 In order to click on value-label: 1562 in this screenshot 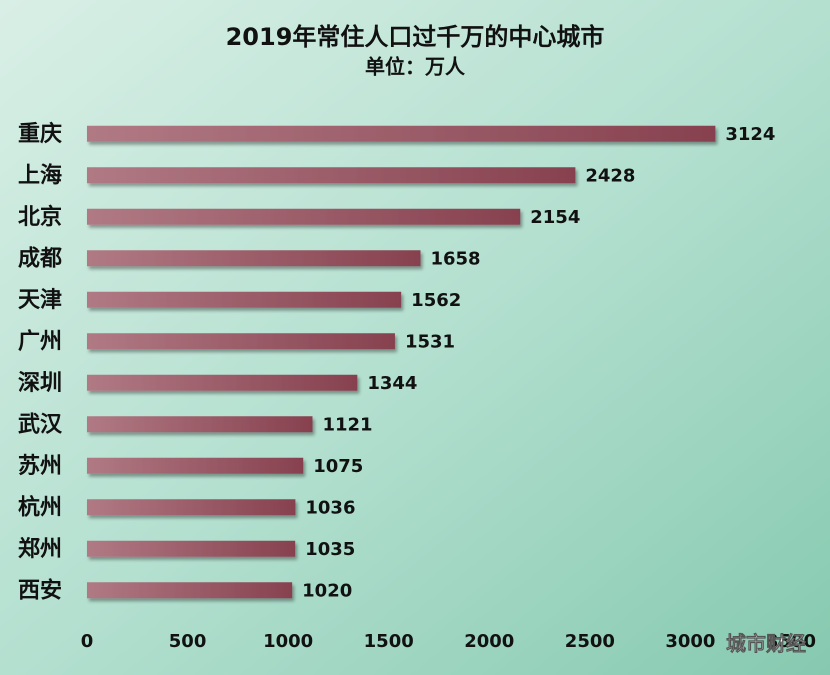, I will do `click(436, 300)`.